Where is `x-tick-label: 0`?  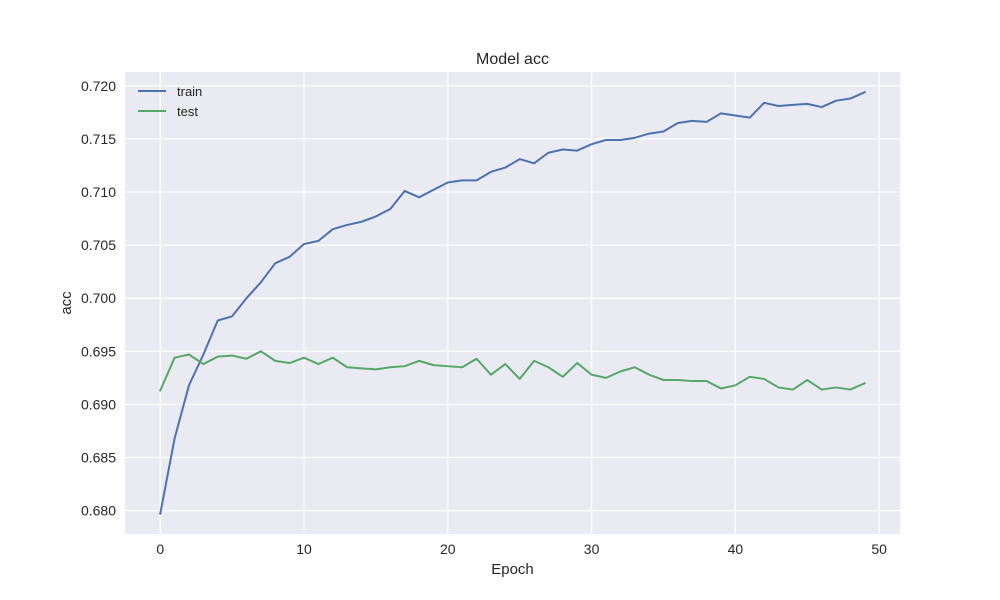 x-tick-label: 0 is located at coordinates (160, 549).